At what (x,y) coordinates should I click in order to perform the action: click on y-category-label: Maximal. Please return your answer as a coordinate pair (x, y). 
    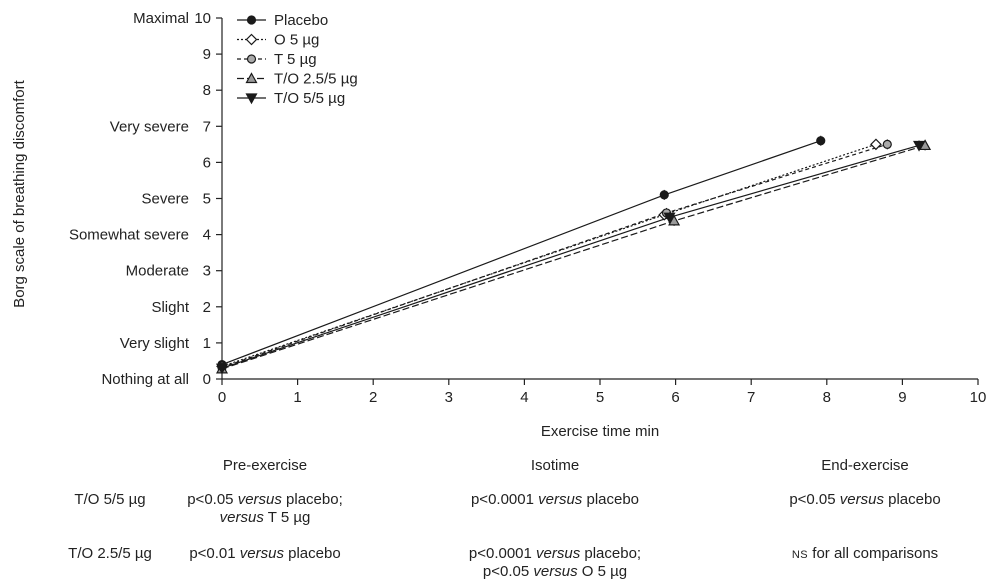
    Looking at the image, I should click on (161, 18).